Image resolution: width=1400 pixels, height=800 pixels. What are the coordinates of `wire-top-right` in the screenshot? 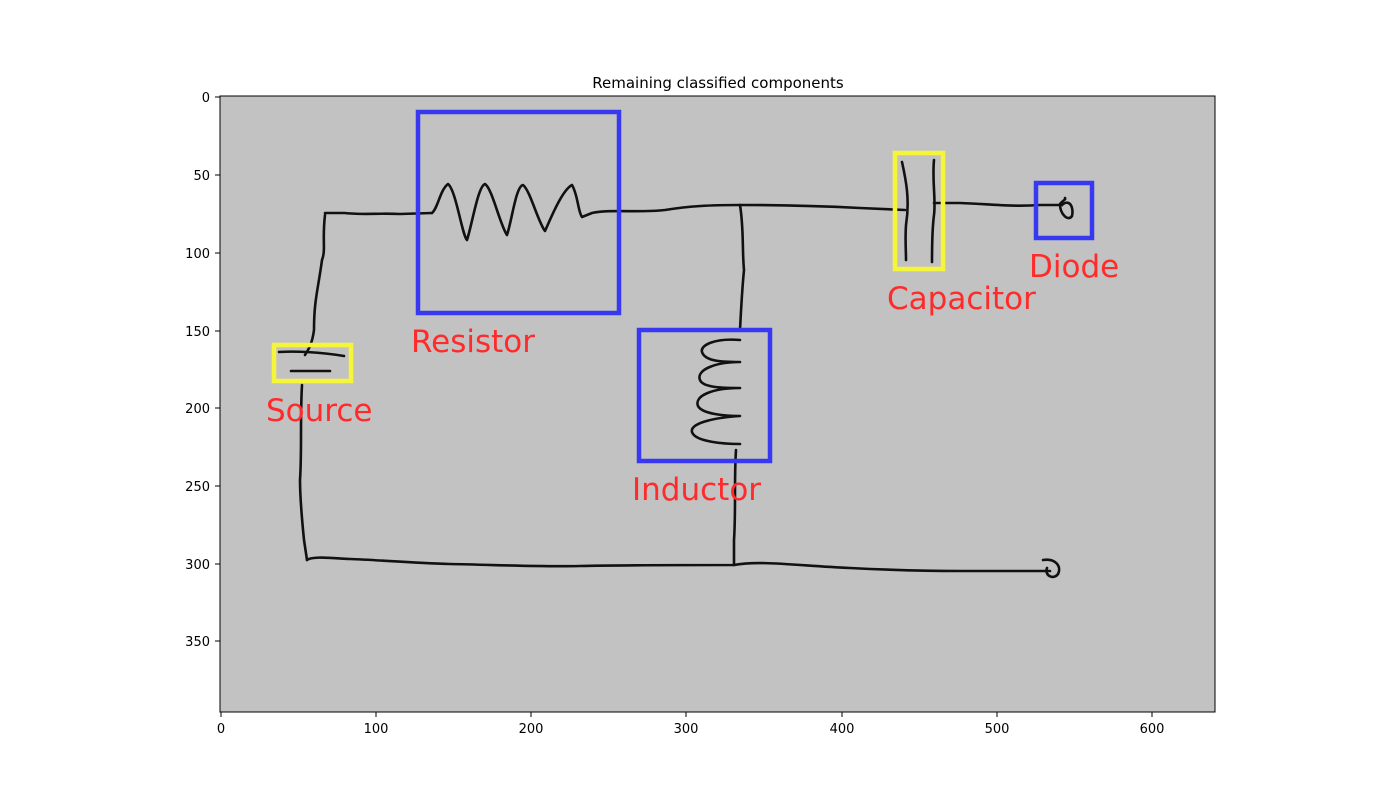 It's located at (822, 207).